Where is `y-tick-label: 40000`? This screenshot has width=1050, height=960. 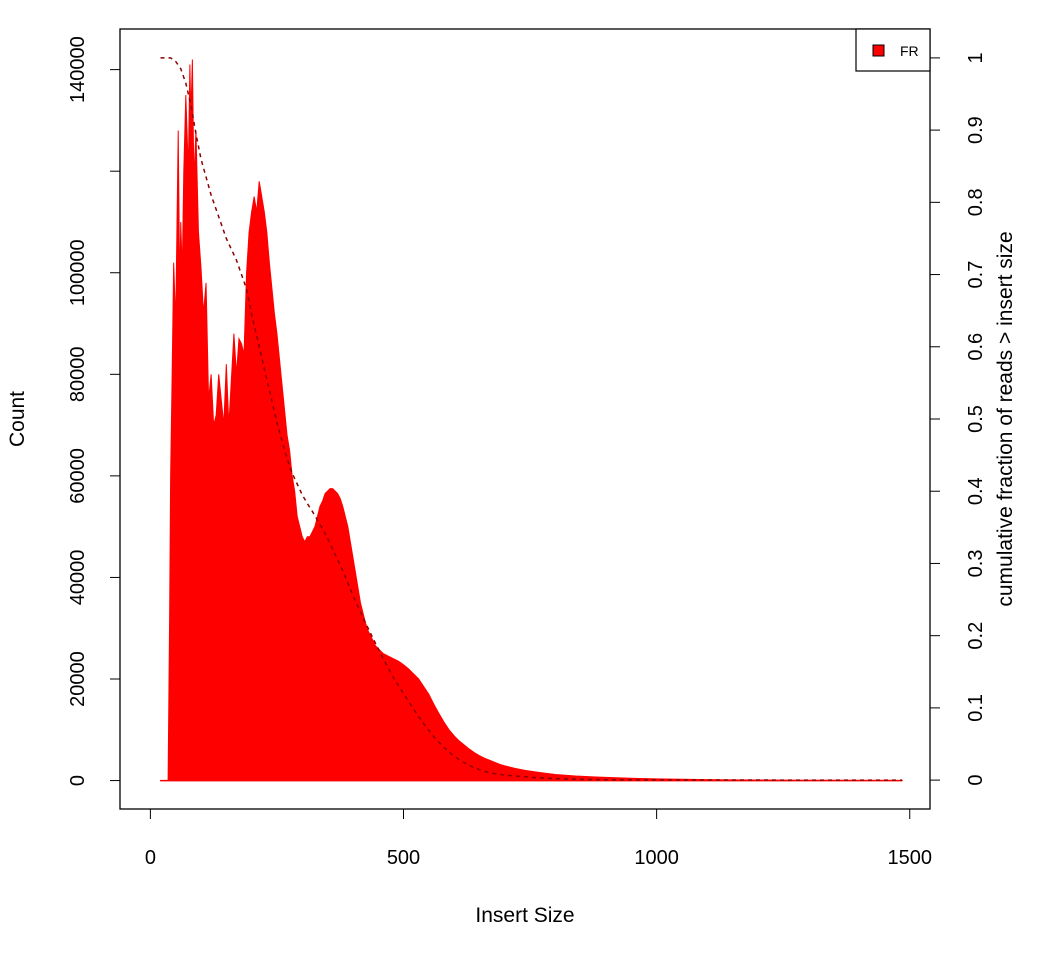
y-tick-label: 40000 is located at coordinates (78, 578).